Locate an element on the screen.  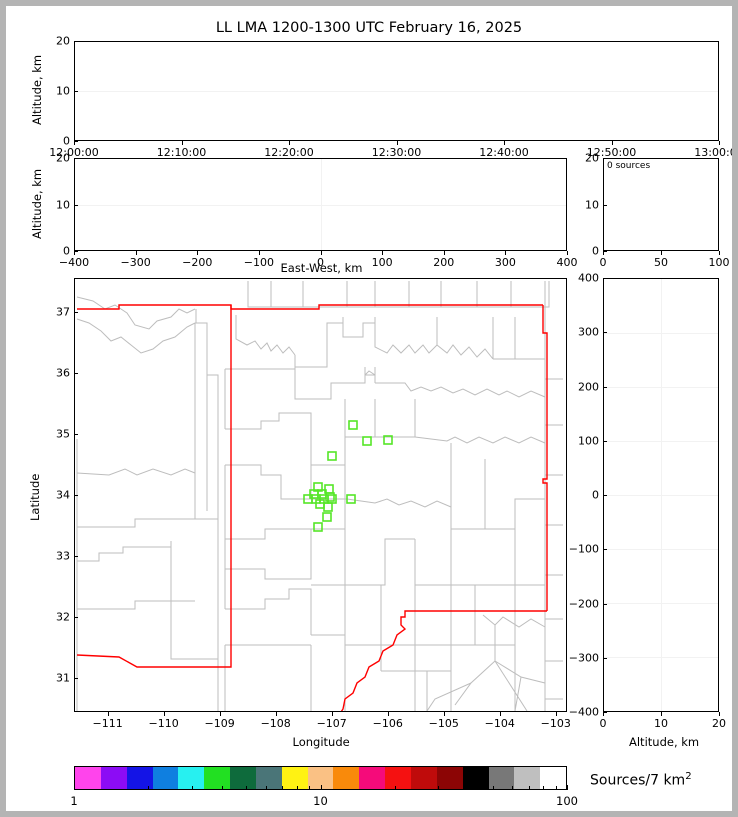
source-markers is located at coordinates (348, 476).